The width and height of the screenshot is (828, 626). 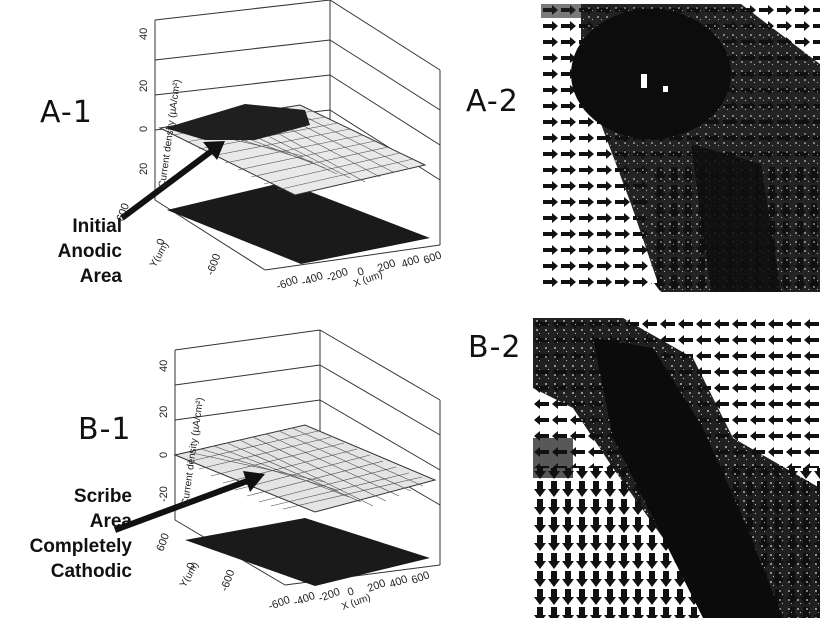 I want to click on panel-label-a2: A-2, so click(x=492, y=101).